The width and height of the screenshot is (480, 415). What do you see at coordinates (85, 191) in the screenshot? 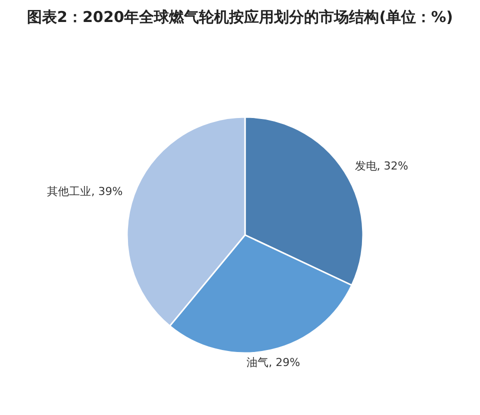
I see `slice-label: 其他工业, 39%` at bounding box center [85, 191].